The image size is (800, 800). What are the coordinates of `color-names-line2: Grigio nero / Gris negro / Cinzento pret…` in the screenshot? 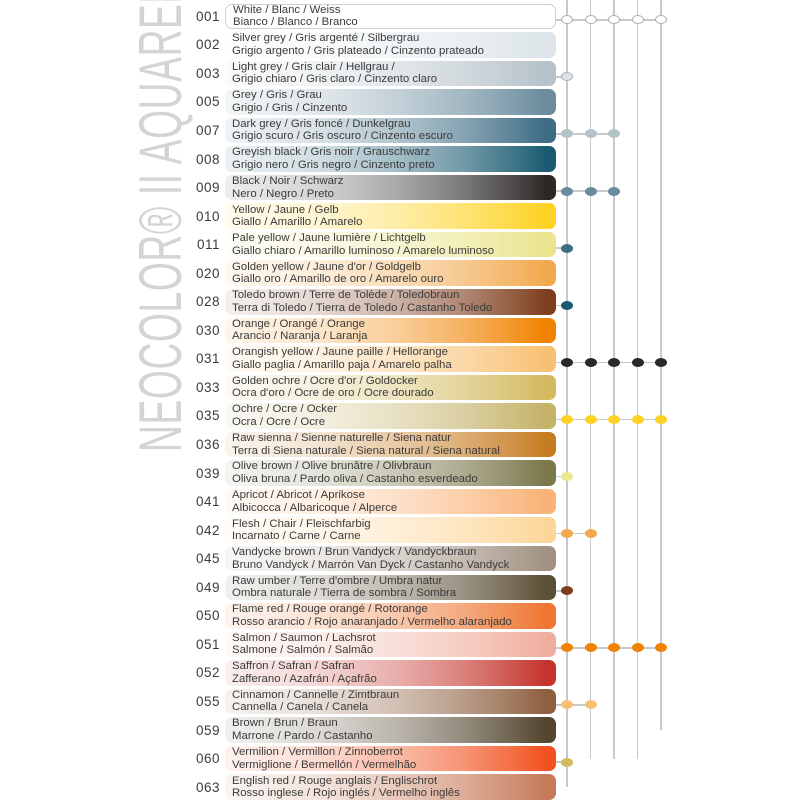 It's located at (333, 165).